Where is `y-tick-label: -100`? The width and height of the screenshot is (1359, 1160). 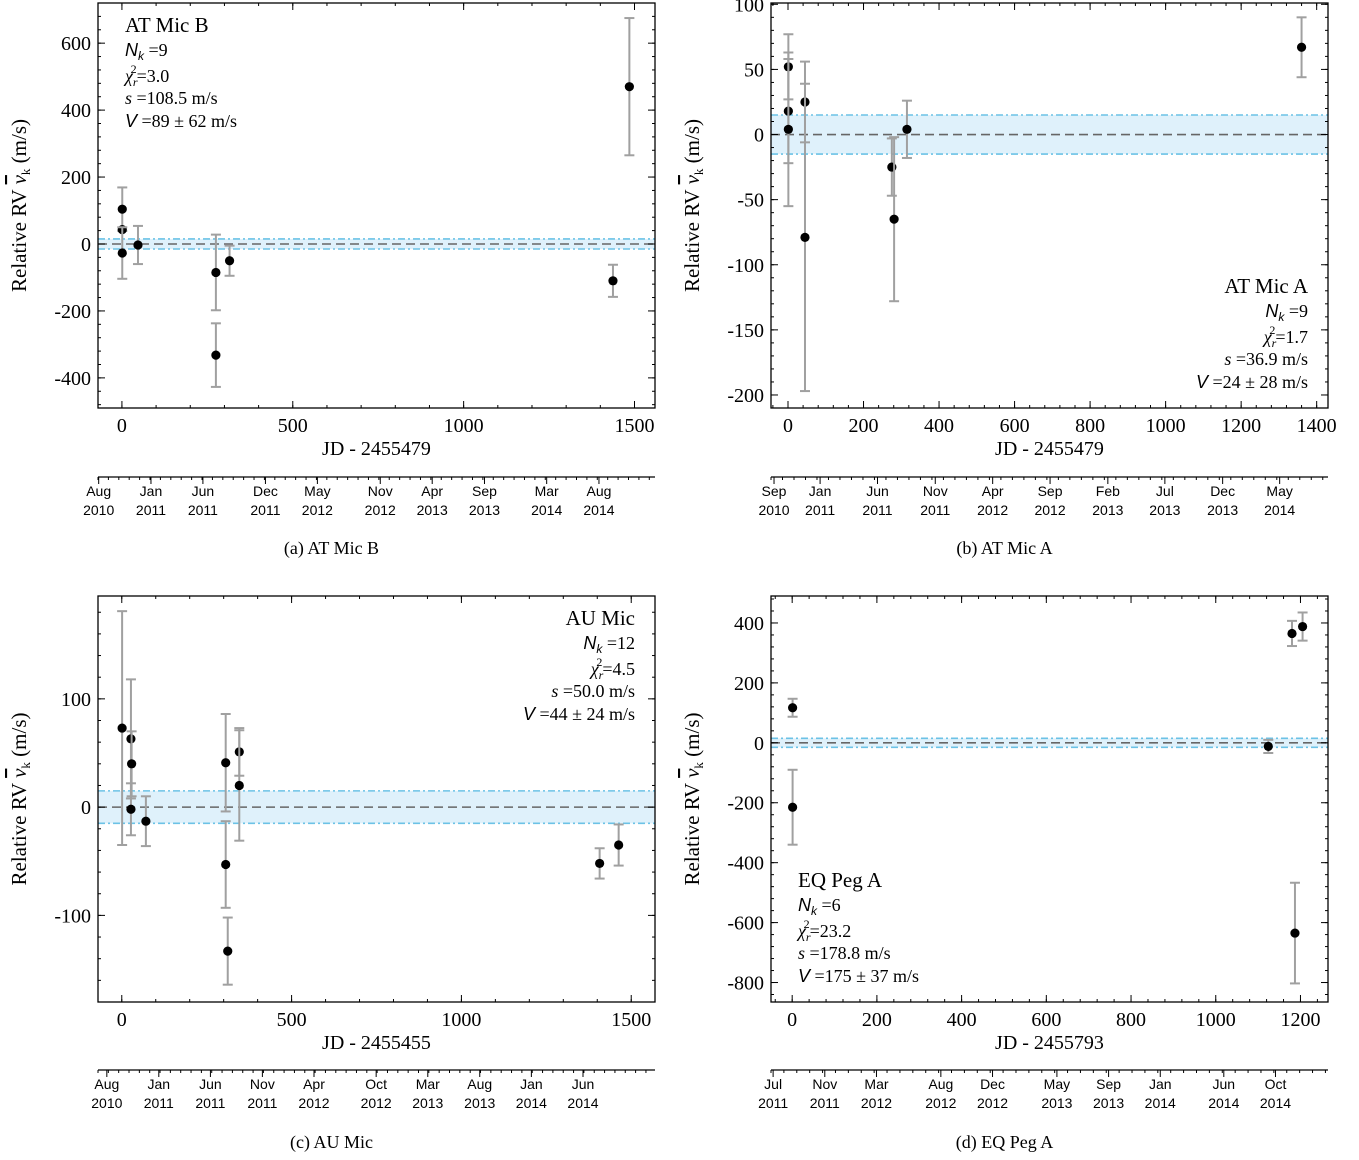
y-tick-label: -100 is located at coordinates (72, 916).